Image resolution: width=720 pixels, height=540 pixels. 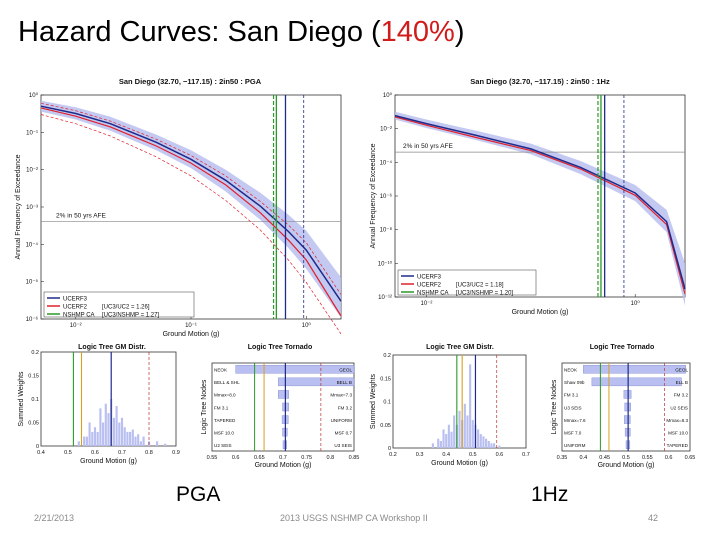 I want to click on c0-legend-box, so click(x=119, y=304).